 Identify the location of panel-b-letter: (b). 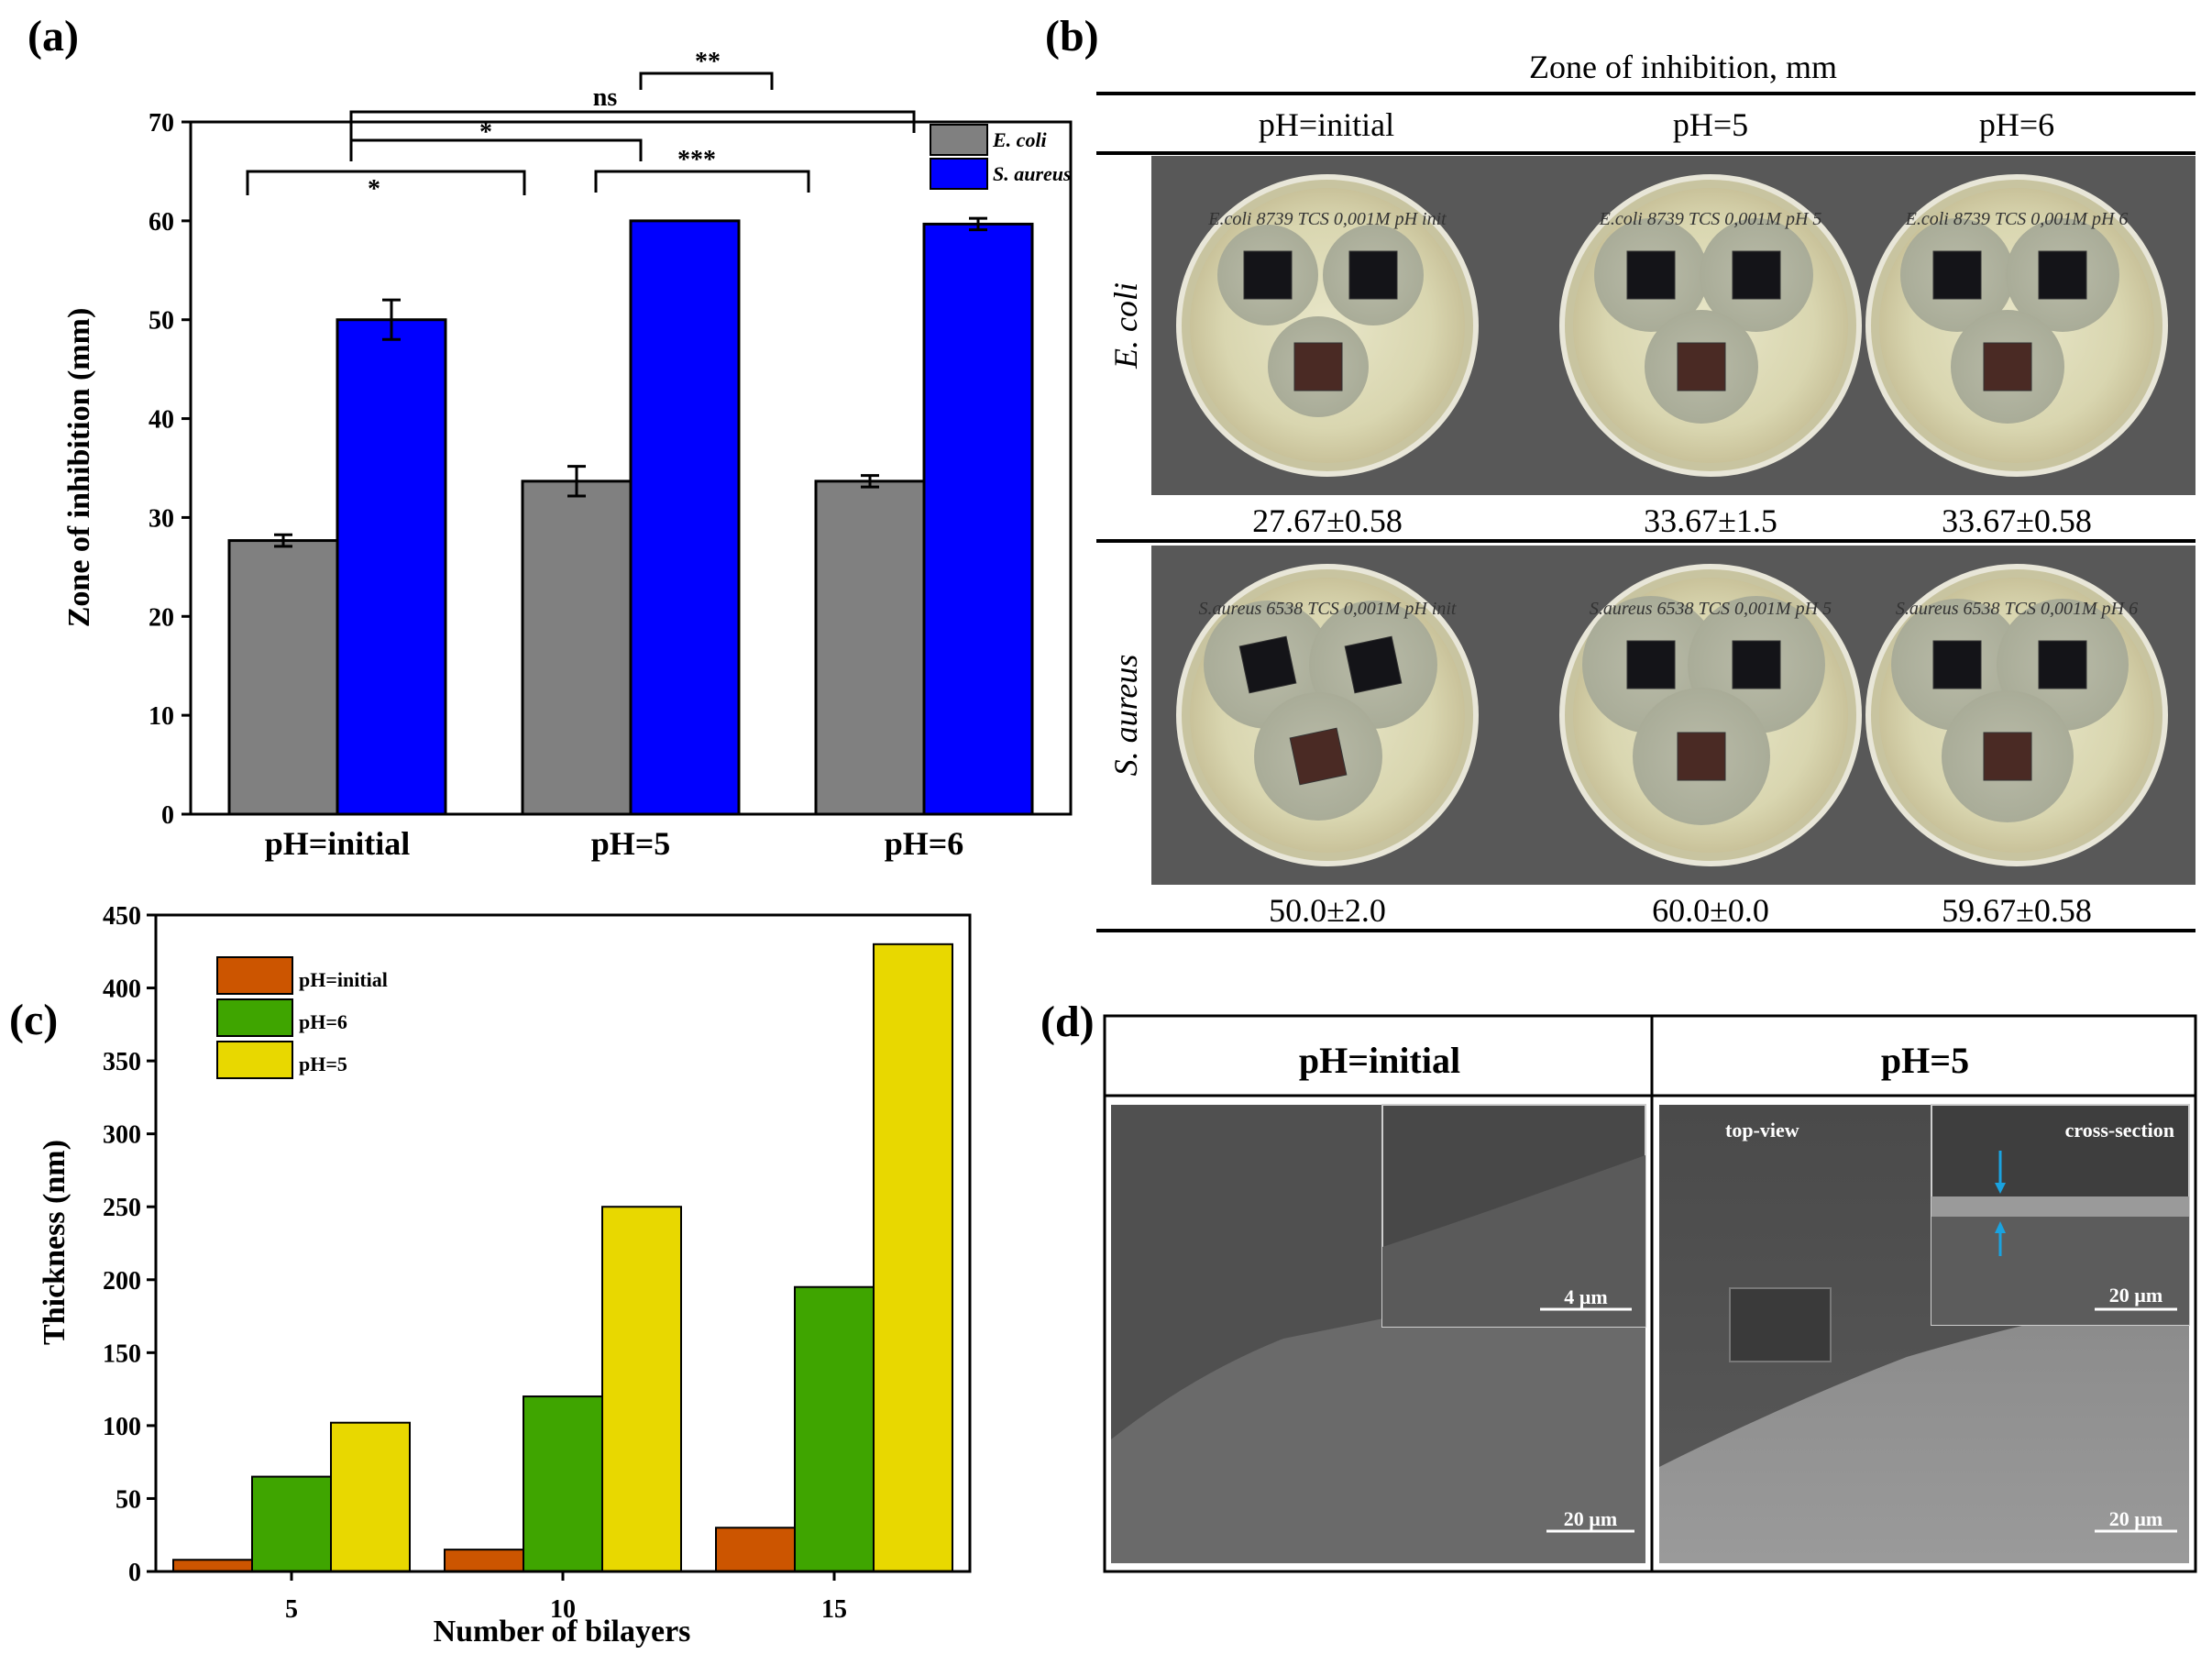
(1072, 36).